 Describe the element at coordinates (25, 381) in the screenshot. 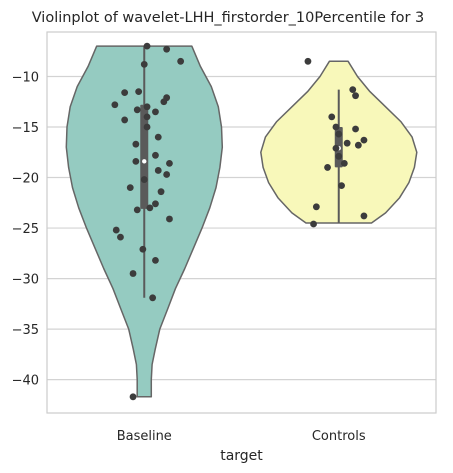

I see `y-tick-label: −40` at that location.